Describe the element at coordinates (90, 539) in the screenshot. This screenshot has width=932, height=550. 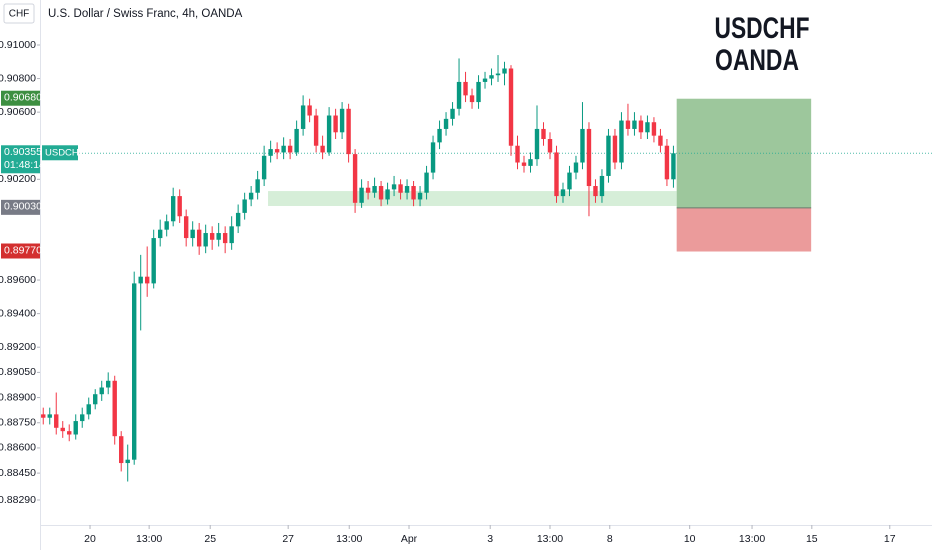
I see `x-tick-label: 20` at that location.